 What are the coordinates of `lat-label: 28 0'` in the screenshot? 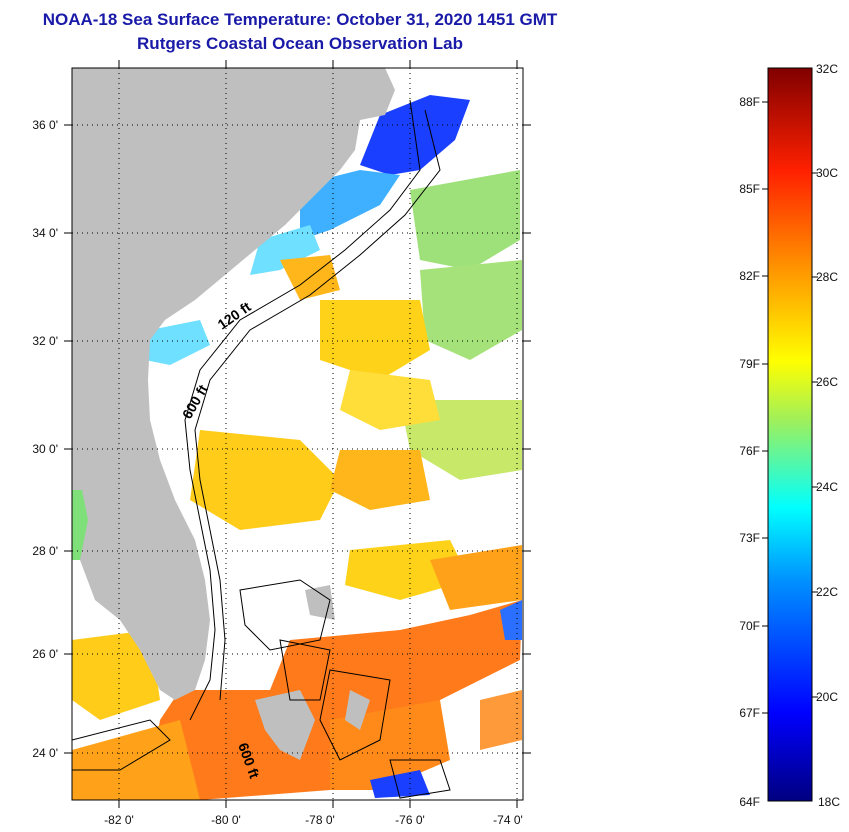 It's located at (45, 551).